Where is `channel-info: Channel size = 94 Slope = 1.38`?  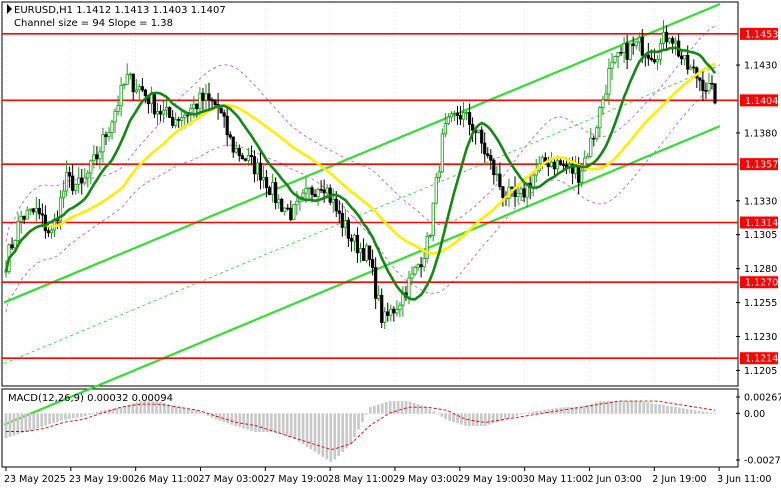 channel-info: Channel size = 94 Slope = 1.38 is located at coordinates (93, 23).